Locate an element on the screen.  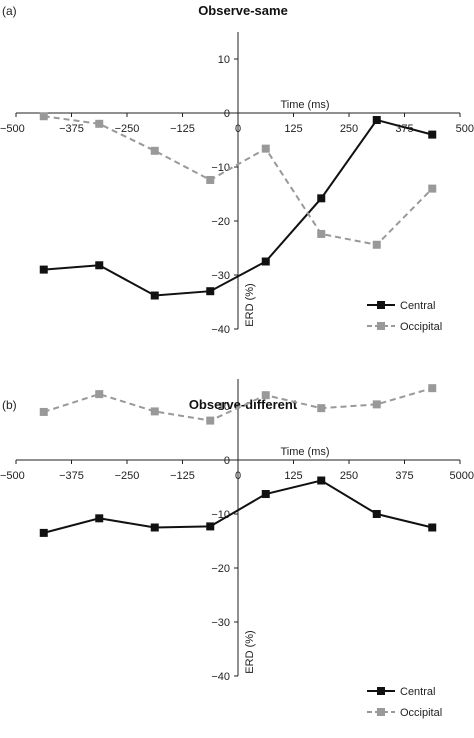
chart-title: Observe-same is located at coordinates (243, 10).